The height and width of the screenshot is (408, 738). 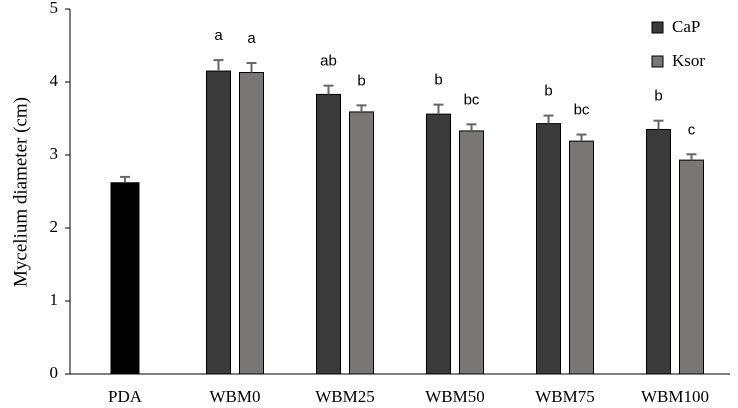 What do you see at coordinates (688, 60) in the screenshot?
I see `legend-label-ksor: Ksor` at bounding box center [688, 60].